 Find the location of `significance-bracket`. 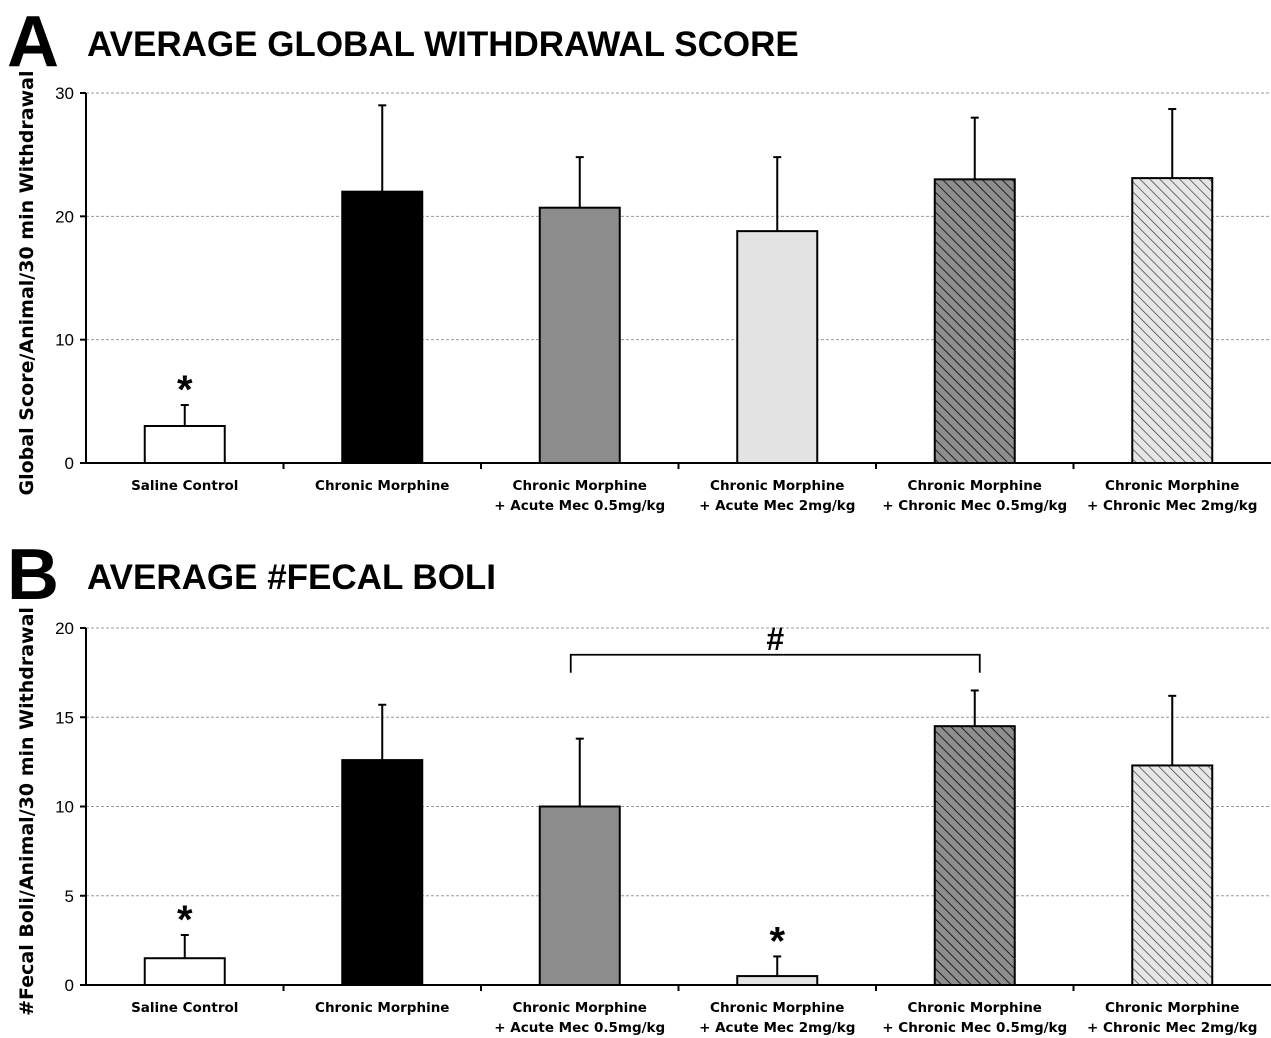

significance-bracket is located at coordinates (775, 663).